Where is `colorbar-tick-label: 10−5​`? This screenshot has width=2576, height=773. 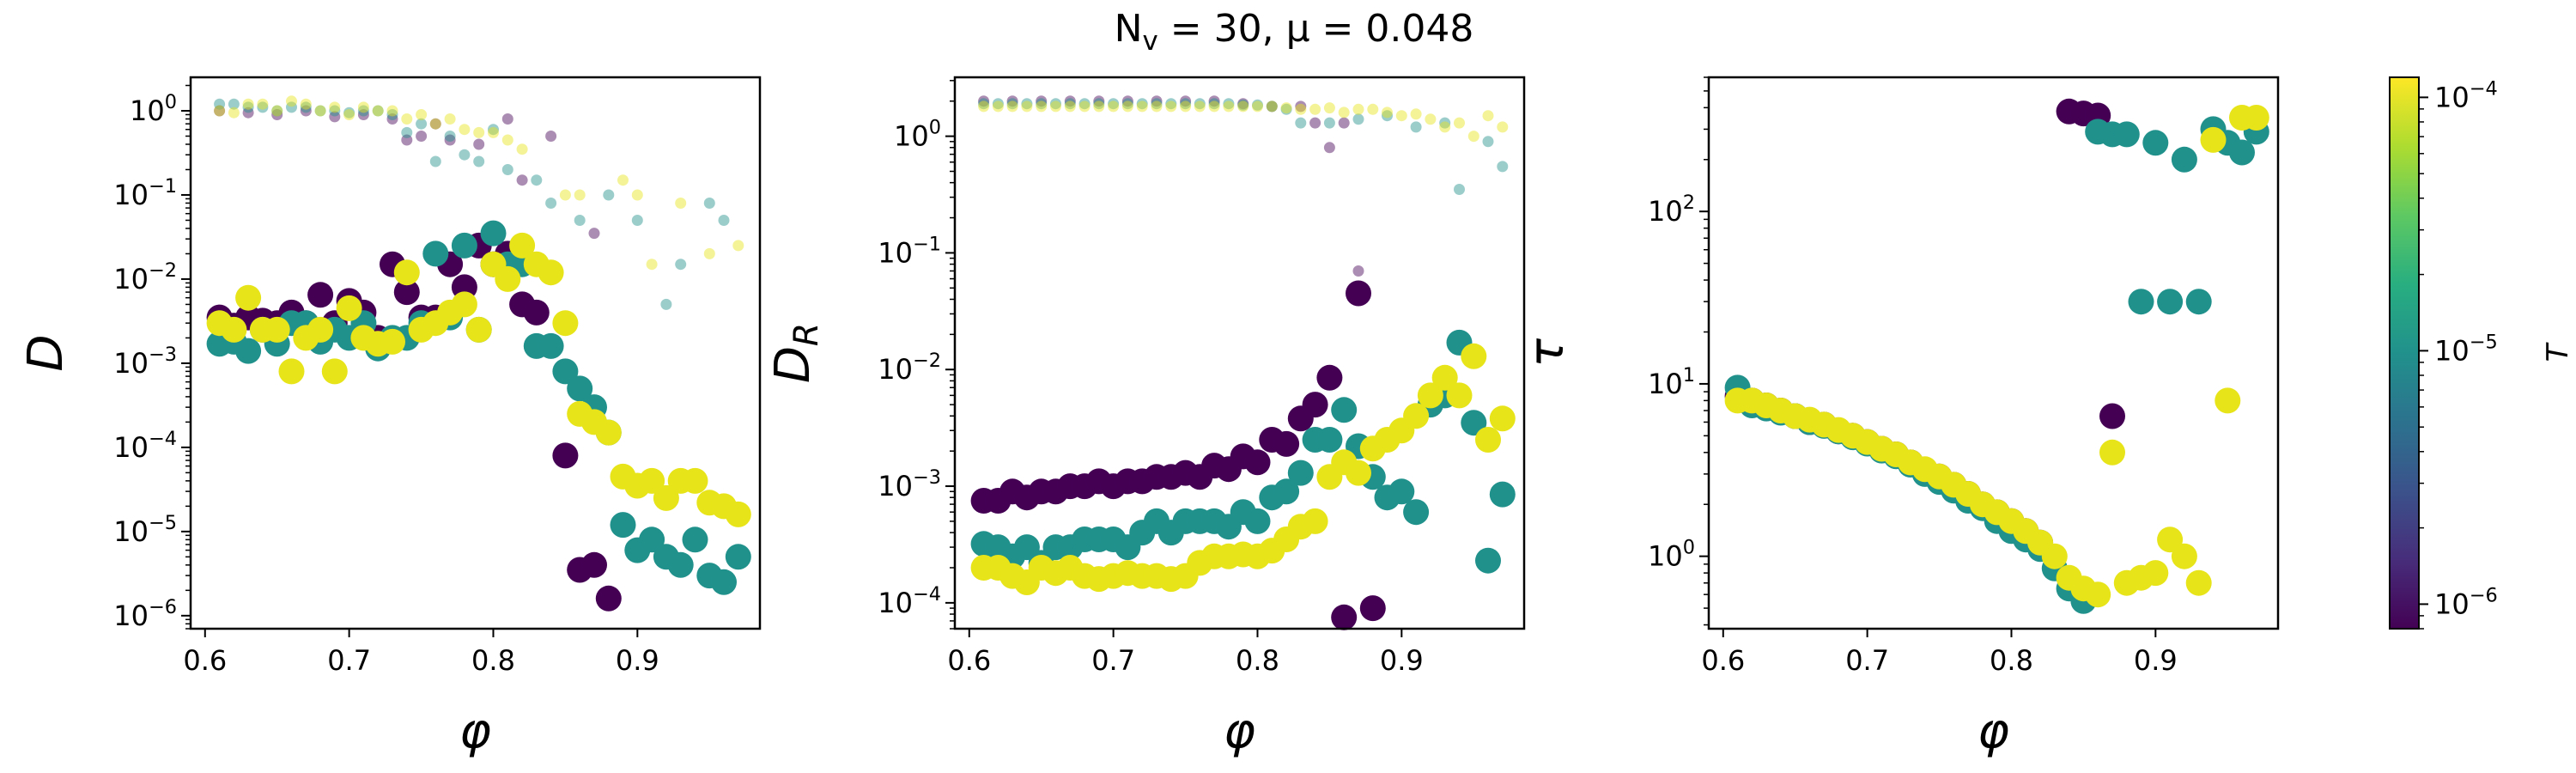
colorbar-tick-label: 10−5​ is located at coordinates (2466, 349).